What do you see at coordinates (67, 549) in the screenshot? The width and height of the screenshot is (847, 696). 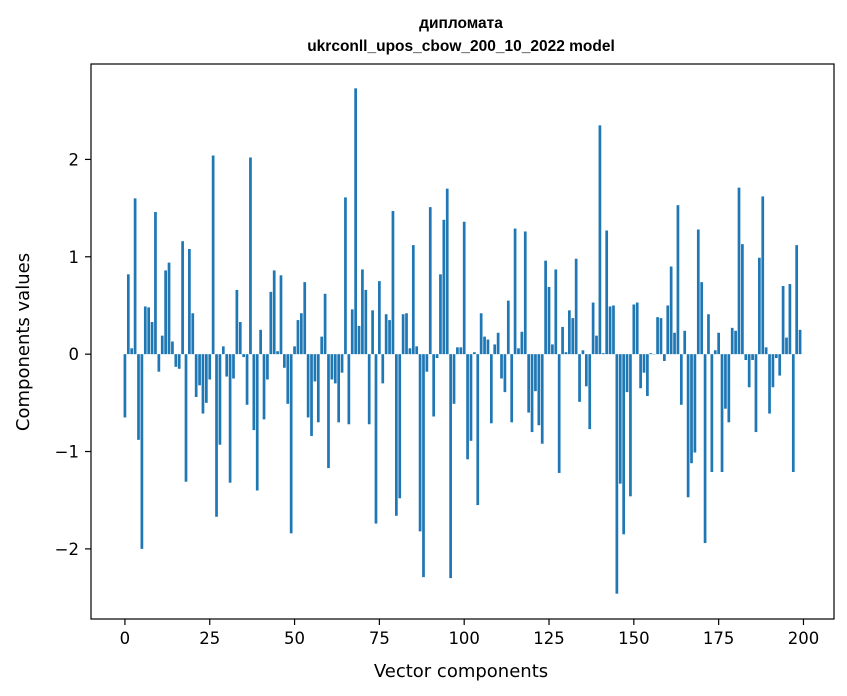 I see `y-tick-label: −2` at bounding box center [67, 549].